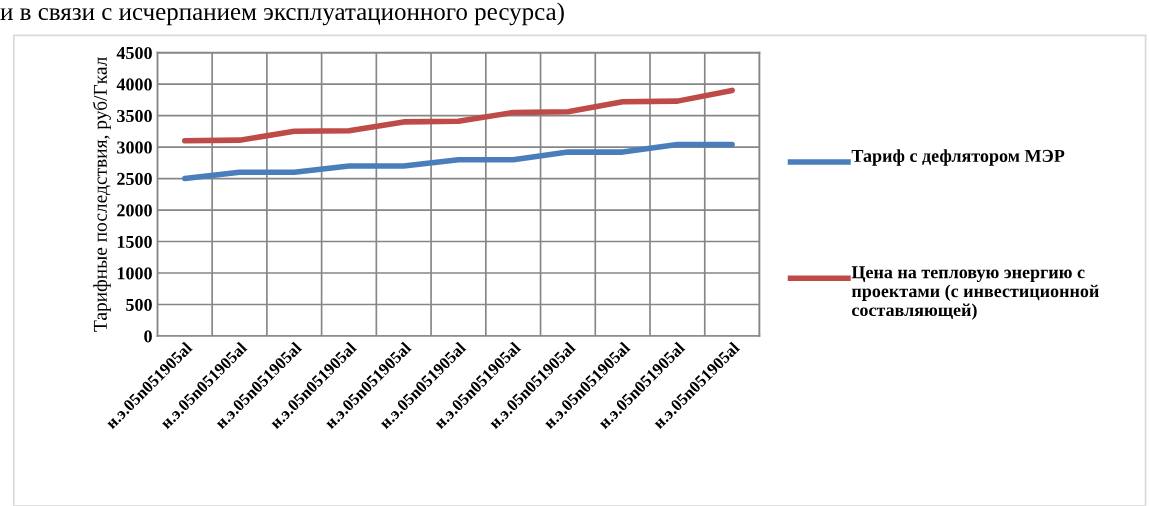  Describe the element at coordinates (134, 84) in the screenshot. I see `y-tick-label: 4000` at that location.